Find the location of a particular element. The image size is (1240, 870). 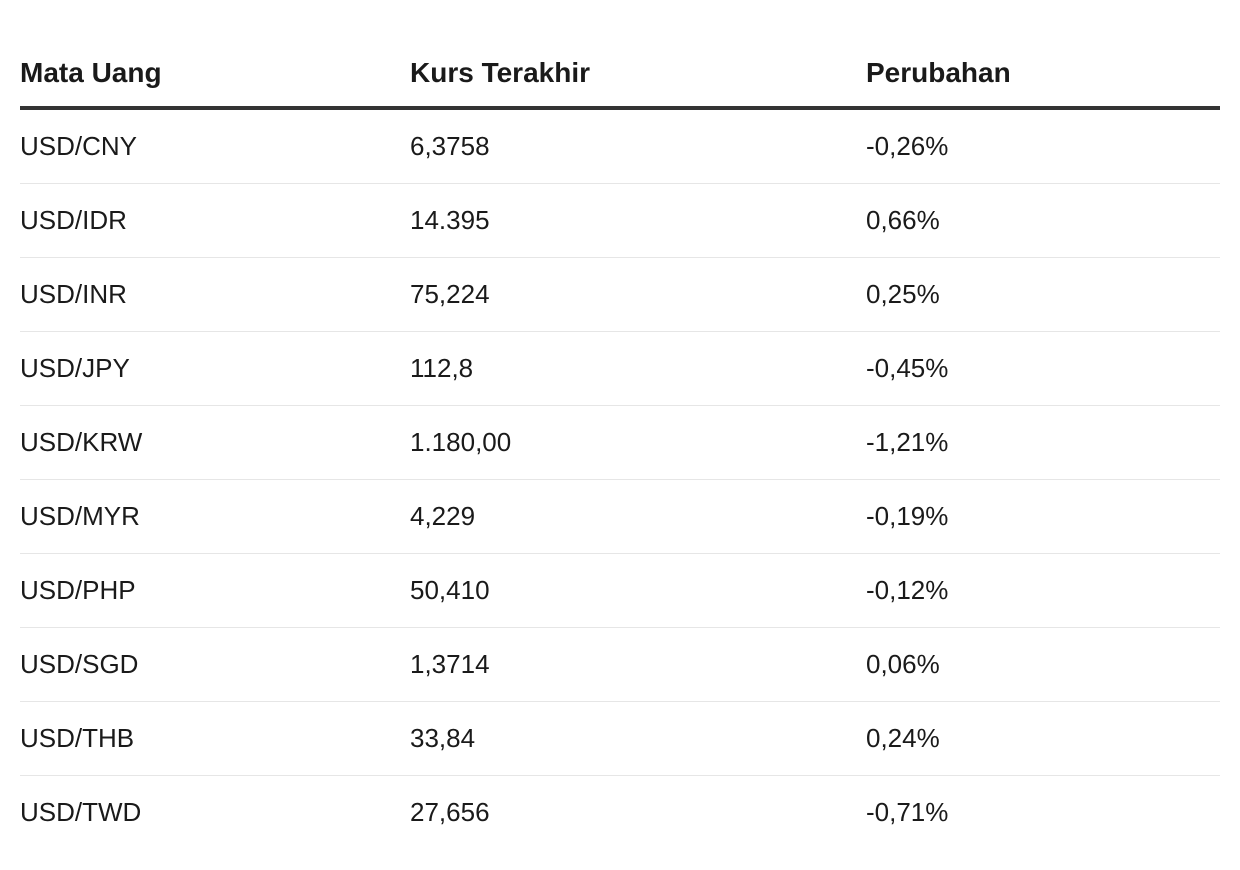

table-row: USD/SGD 1,3714 0,06% is located at coordinates (620, 664).